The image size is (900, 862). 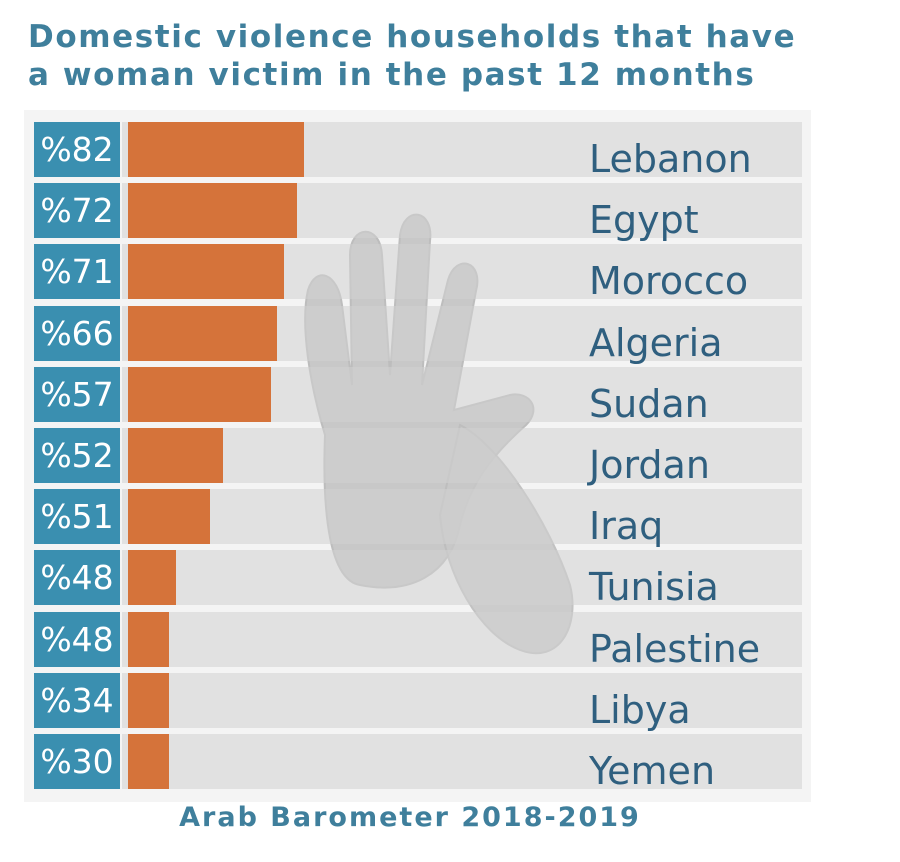 What do you see at coordinates (77, 272) in the screenshot?
I see `value-label: %71` at bounding box center [77, 272].